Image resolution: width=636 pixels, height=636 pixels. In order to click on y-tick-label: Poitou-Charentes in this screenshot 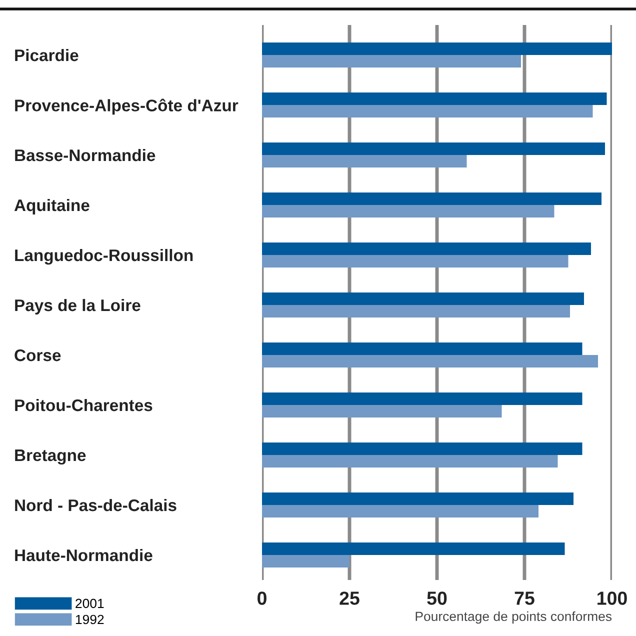, I will do `click(83, 405)`.